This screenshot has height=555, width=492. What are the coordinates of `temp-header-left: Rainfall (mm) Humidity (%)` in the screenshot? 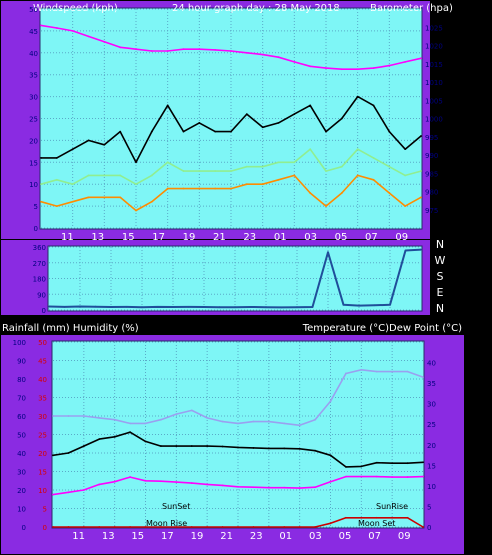 It's located at (70, 328).